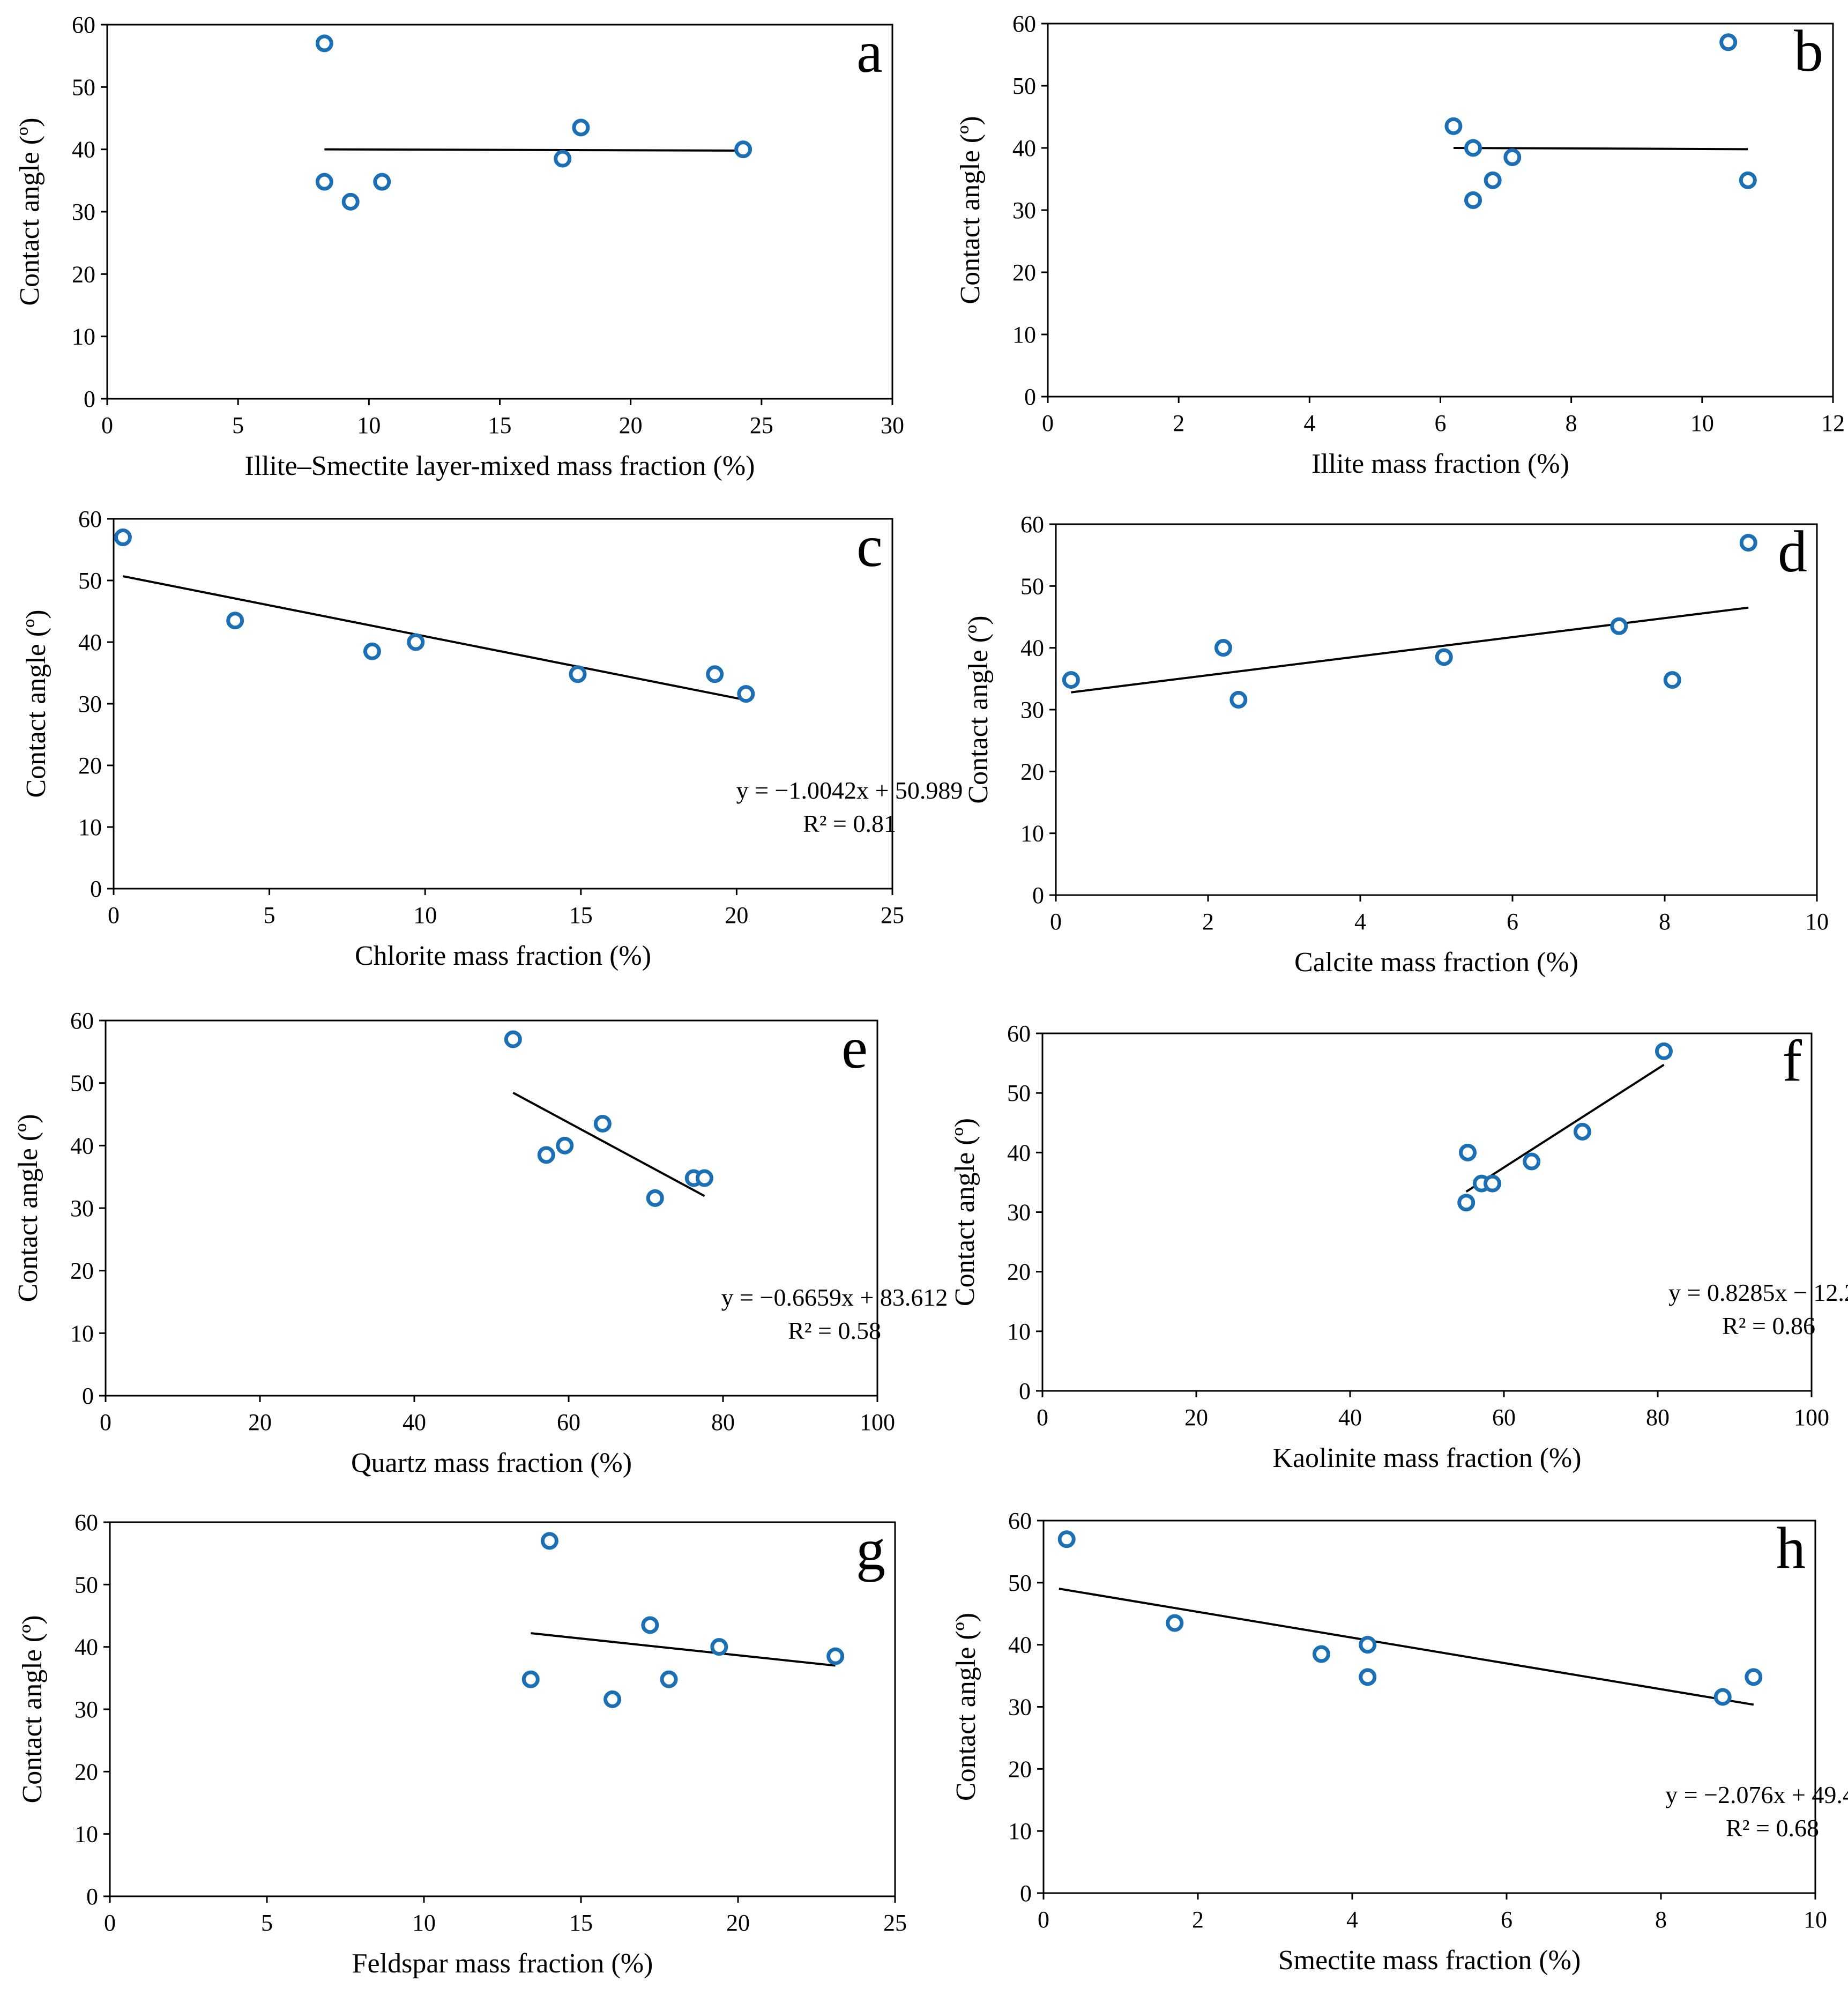 The height and width of the screenshot is (1996, 1848). I want to click on x-axis-label: Kaolinite mass fraction (%), so click(1426, 1458).